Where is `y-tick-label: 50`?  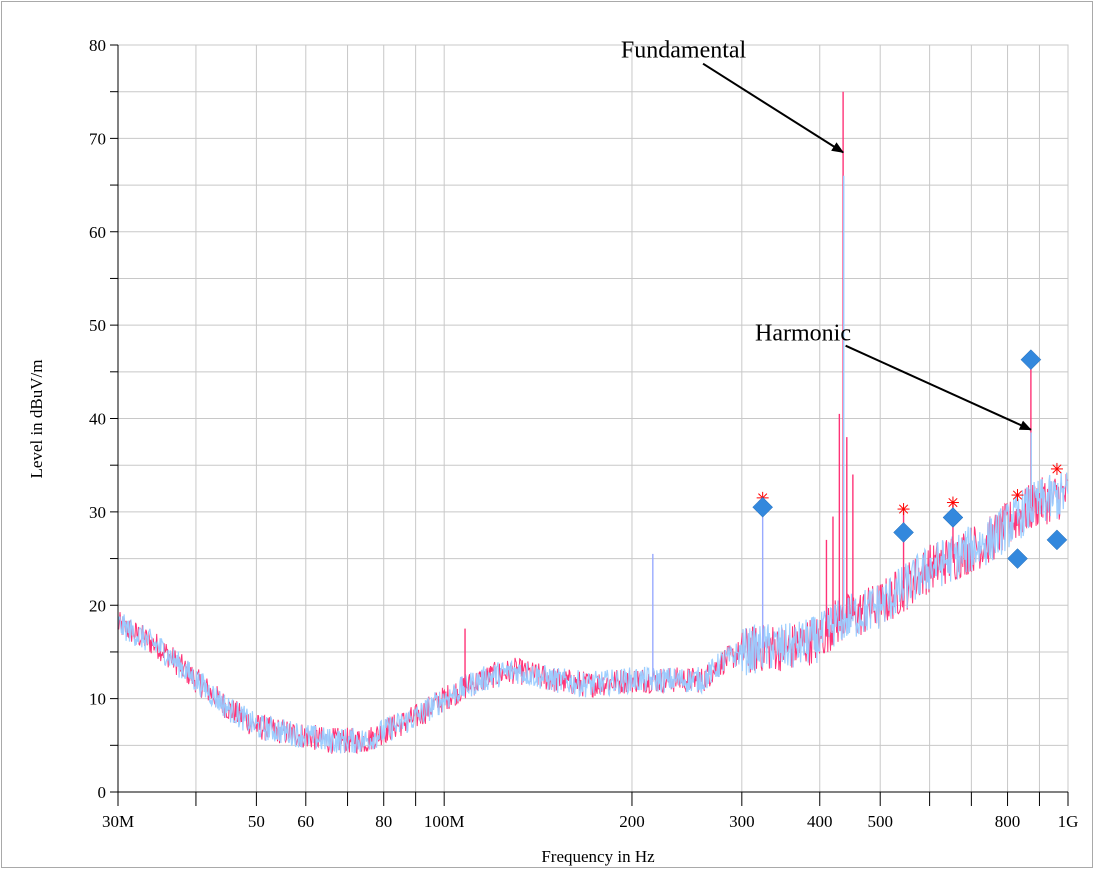 y-tick-label: 50 is located at coordinates (97, 325).